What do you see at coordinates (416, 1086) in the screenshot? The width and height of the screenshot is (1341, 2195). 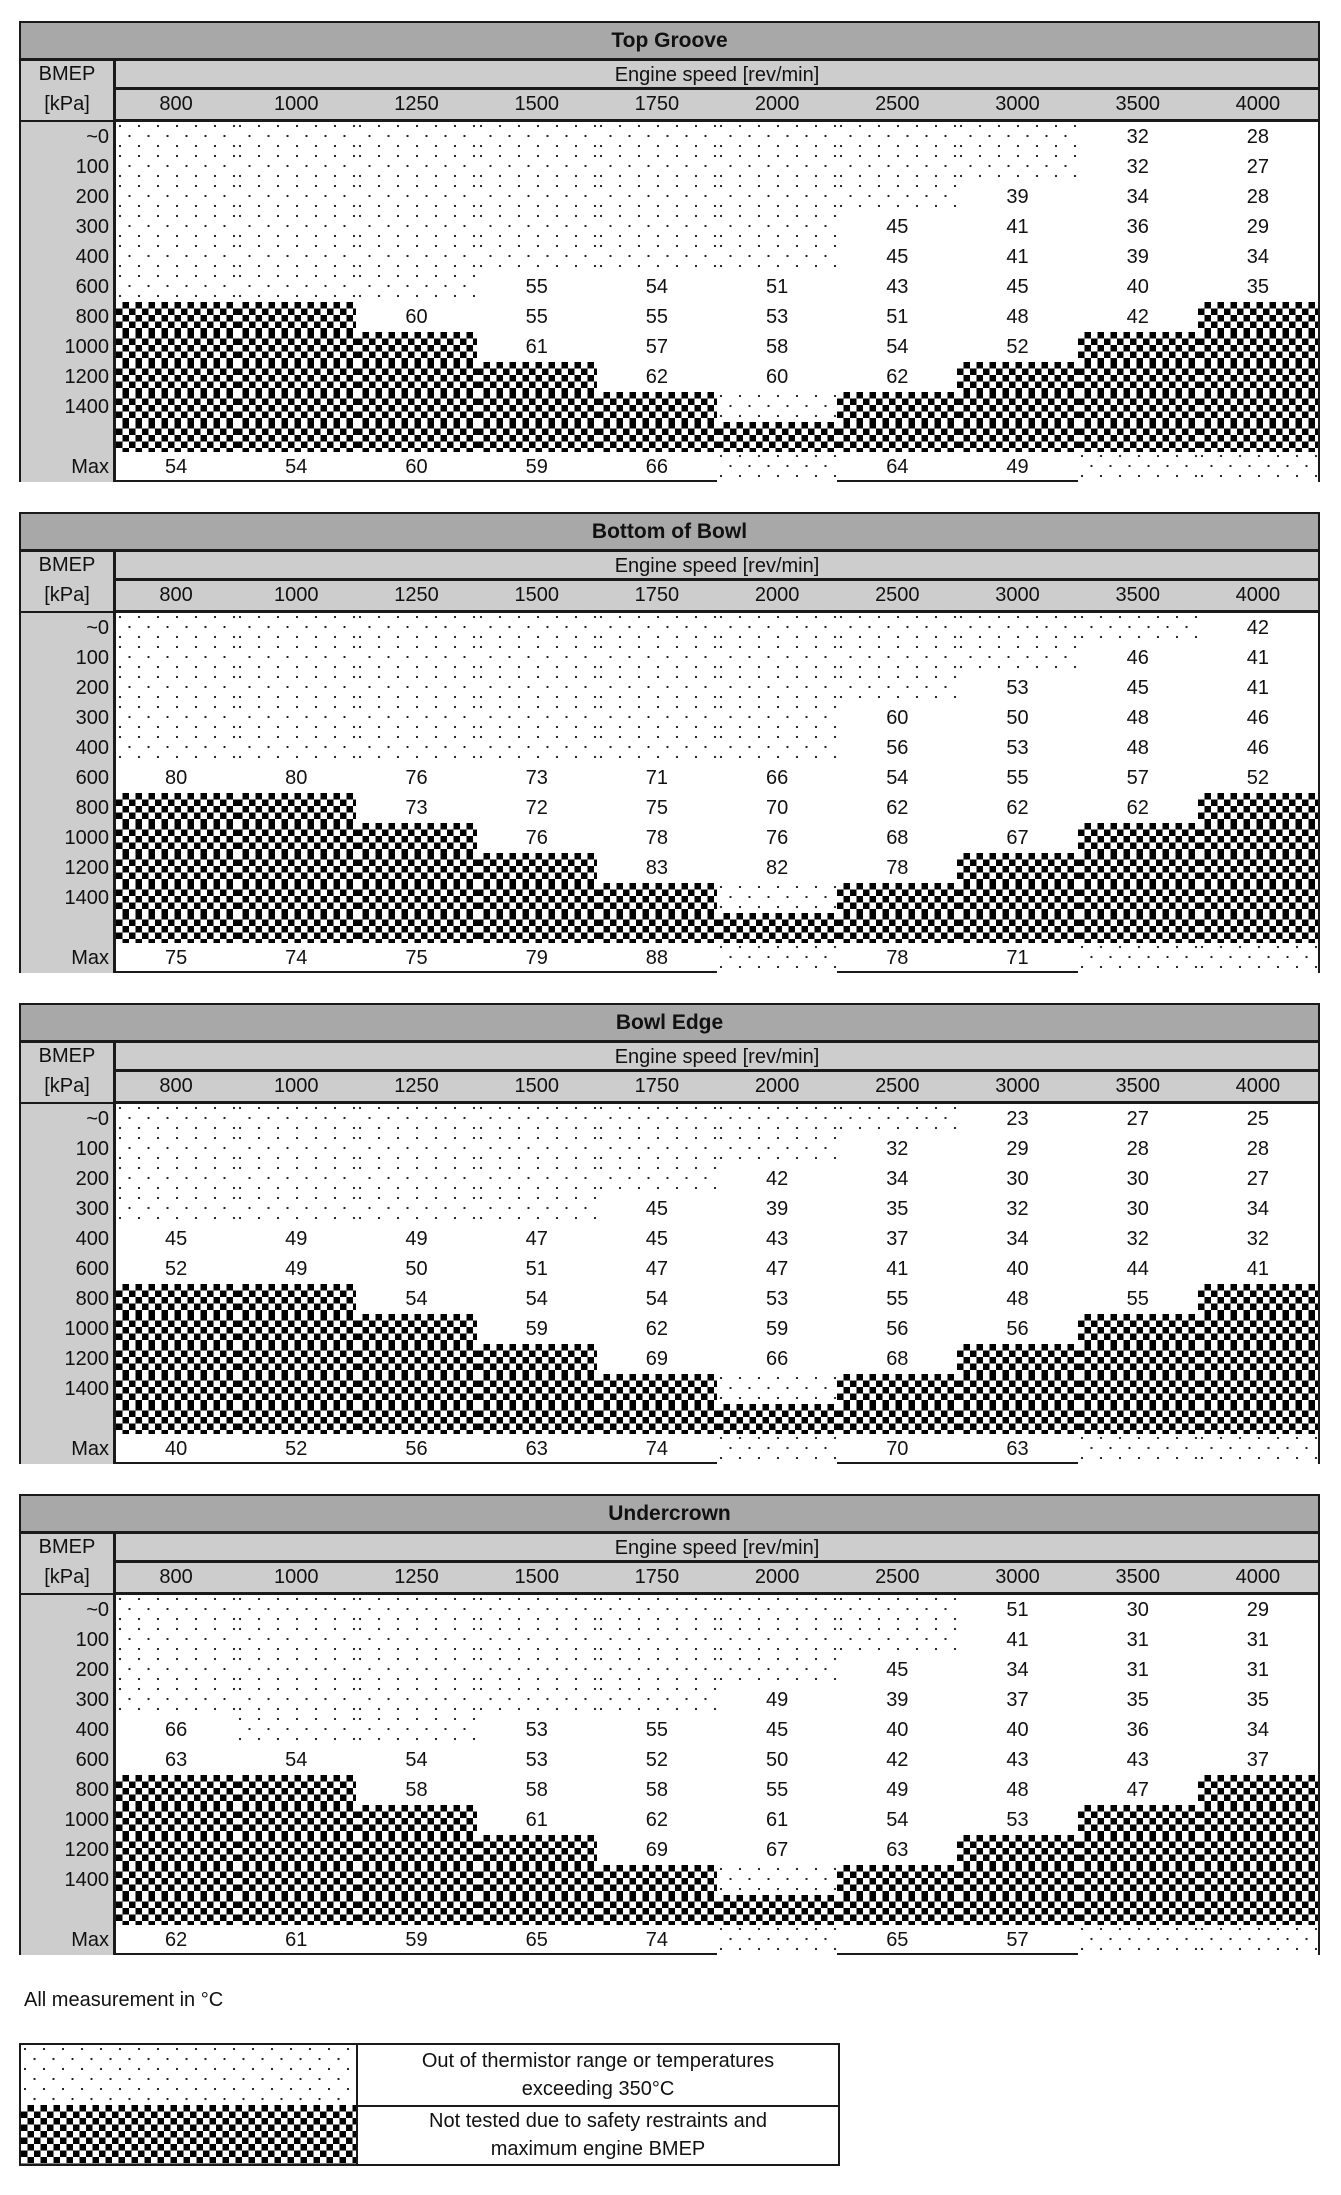 I see `speed-column-header: 1250` at bounding box center [416, 1086].